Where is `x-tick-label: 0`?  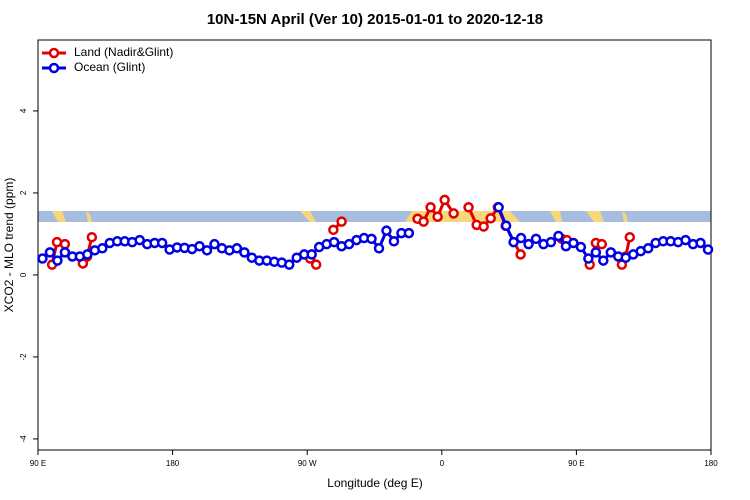 x-tick-label: 0 is located at coordinates (442, 463).